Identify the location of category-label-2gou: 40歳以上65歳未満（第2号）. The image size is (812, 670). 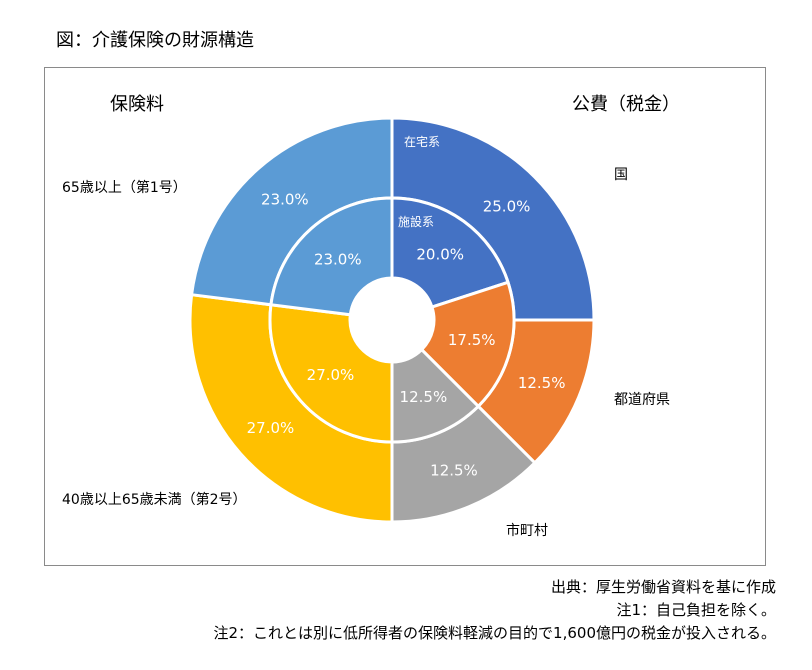
(154, 500).